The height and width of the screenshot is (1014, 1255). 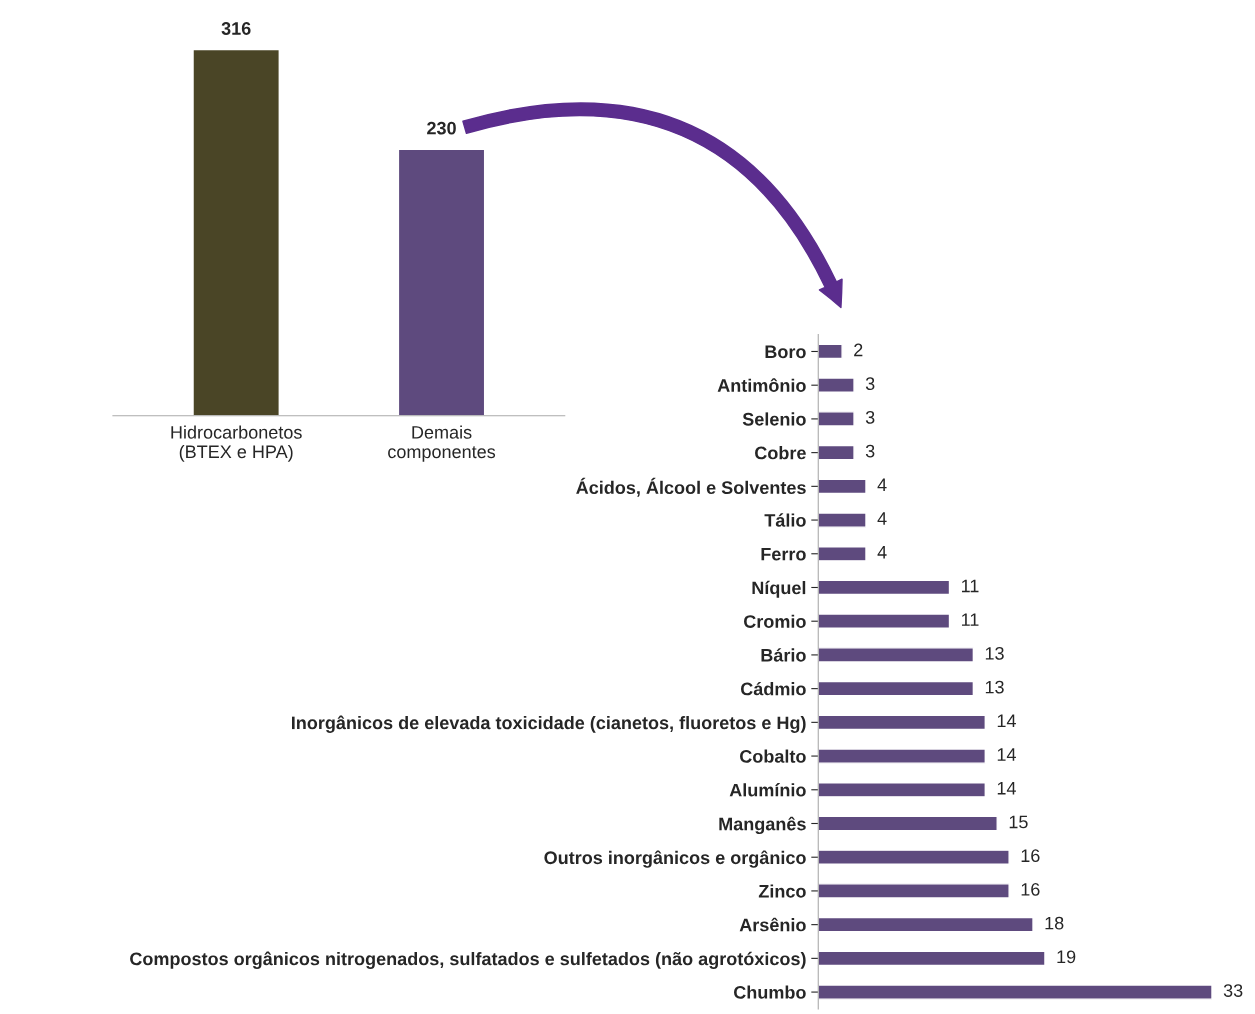 What do you see at coordinates (775, 621) in the screenshot?
I see `y-tick-label: Cromio` at bounding box center [775, 621].